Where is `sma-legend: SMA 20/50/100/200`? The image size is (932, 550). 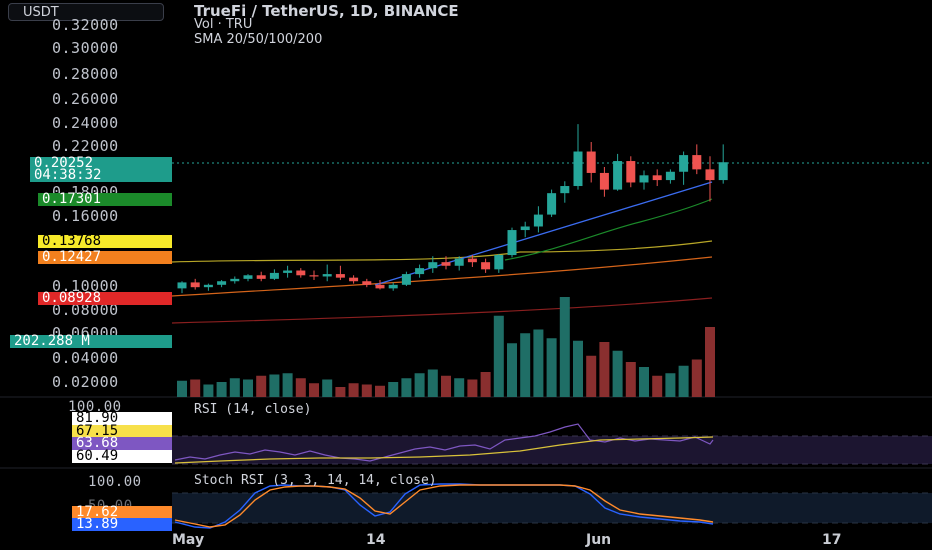
sma-legend: SMA 20/50/100/200 is located at coordinates (258, 39).